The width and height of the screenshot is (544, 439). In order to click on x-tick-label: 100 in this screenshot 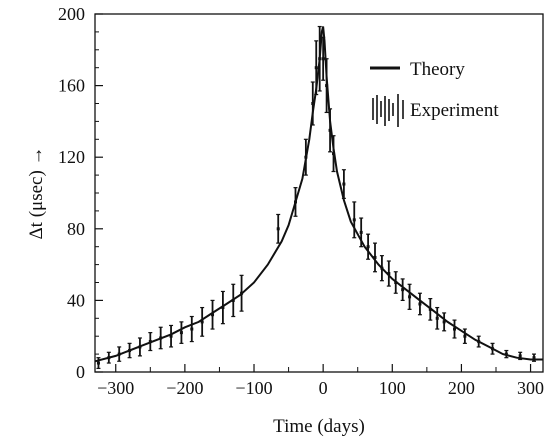, I will do `click(392, 388)`.